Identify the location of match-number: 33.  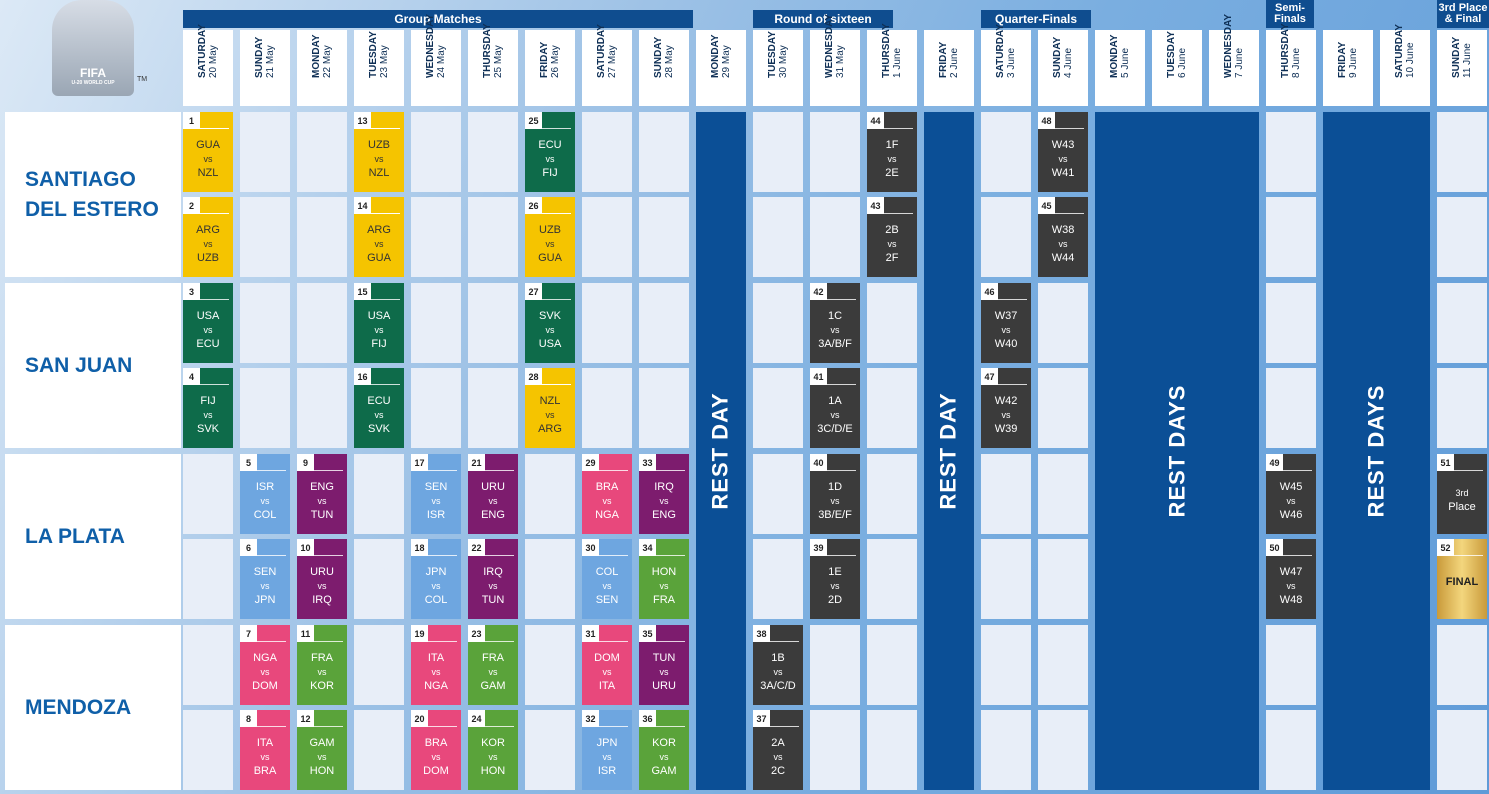
(647, 462).